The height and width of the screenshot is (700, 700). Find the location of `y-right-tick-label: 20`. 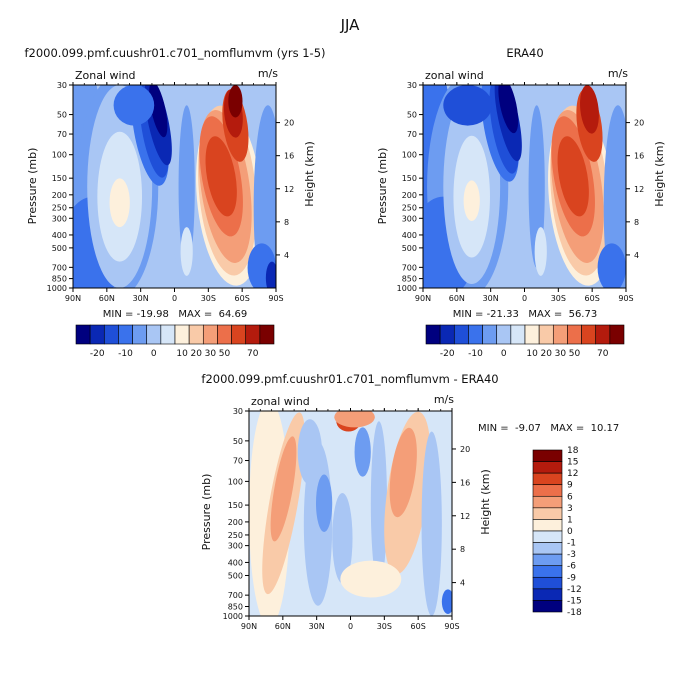

y-right-tick-label: 20 is located at coordinates (289, 123).